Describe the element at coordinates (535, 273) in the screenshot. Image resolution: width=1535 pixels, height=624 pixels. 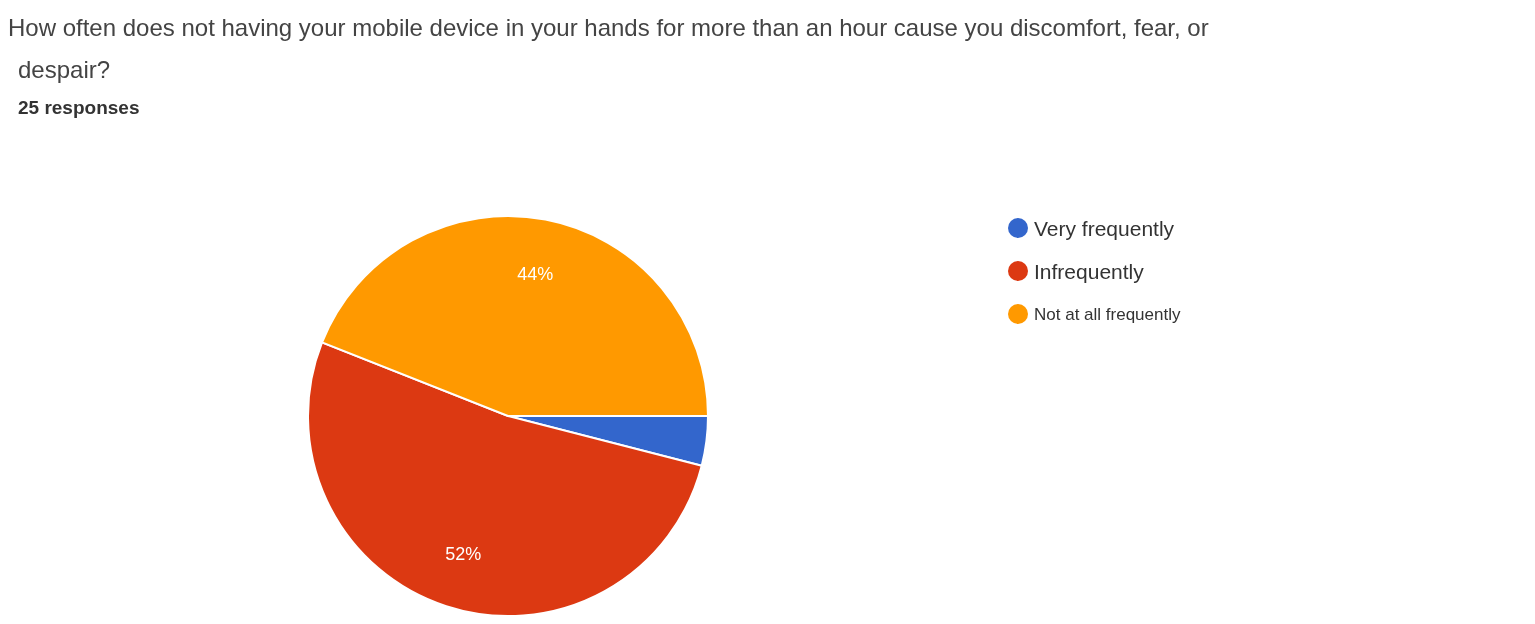
I see `data-label: 44%` at that location.